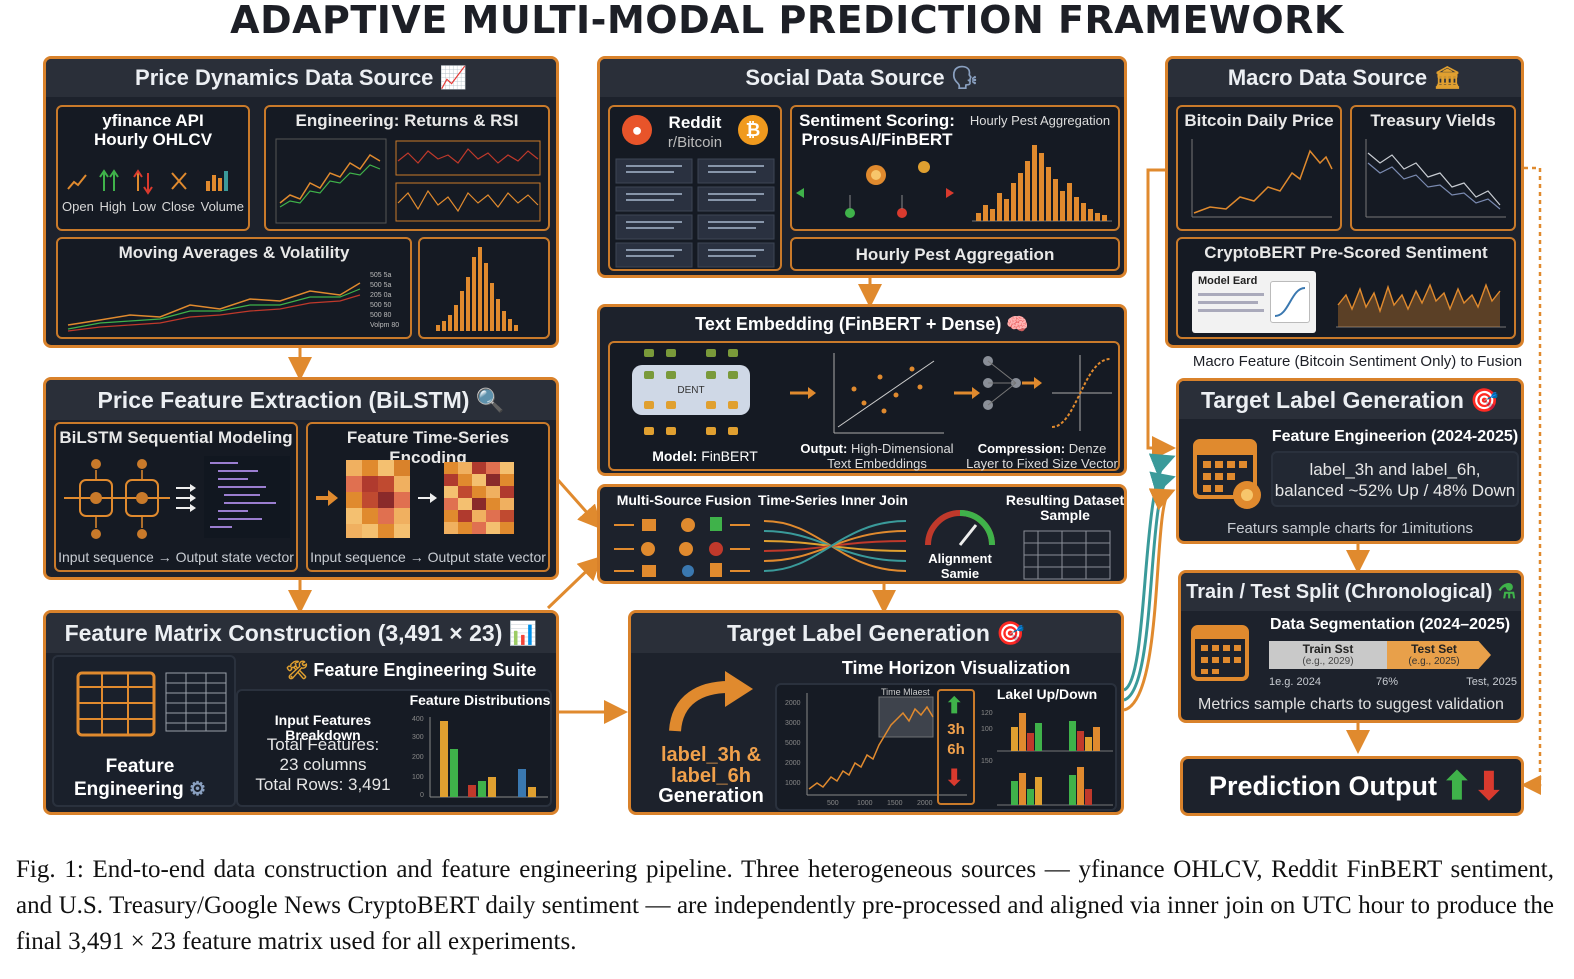  What do you see at coordinates (323, 744) in the screenshot?
I see `total-features: Total Features:` at bounding box center [323, 744].